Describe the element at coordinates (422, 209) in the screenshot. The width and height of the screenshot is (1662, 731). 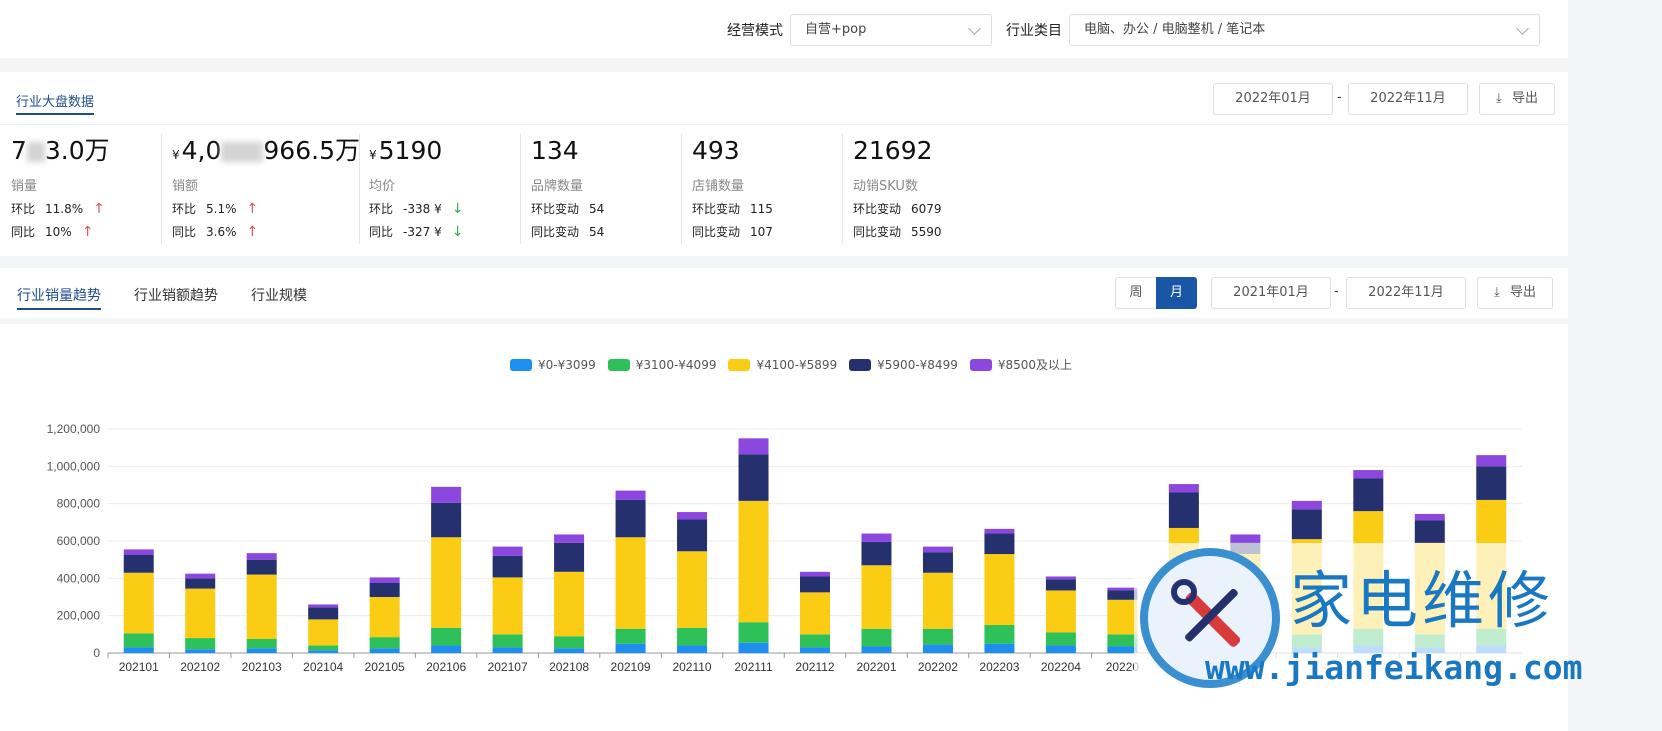
I see `compare-value: -338 ¥` at that location.